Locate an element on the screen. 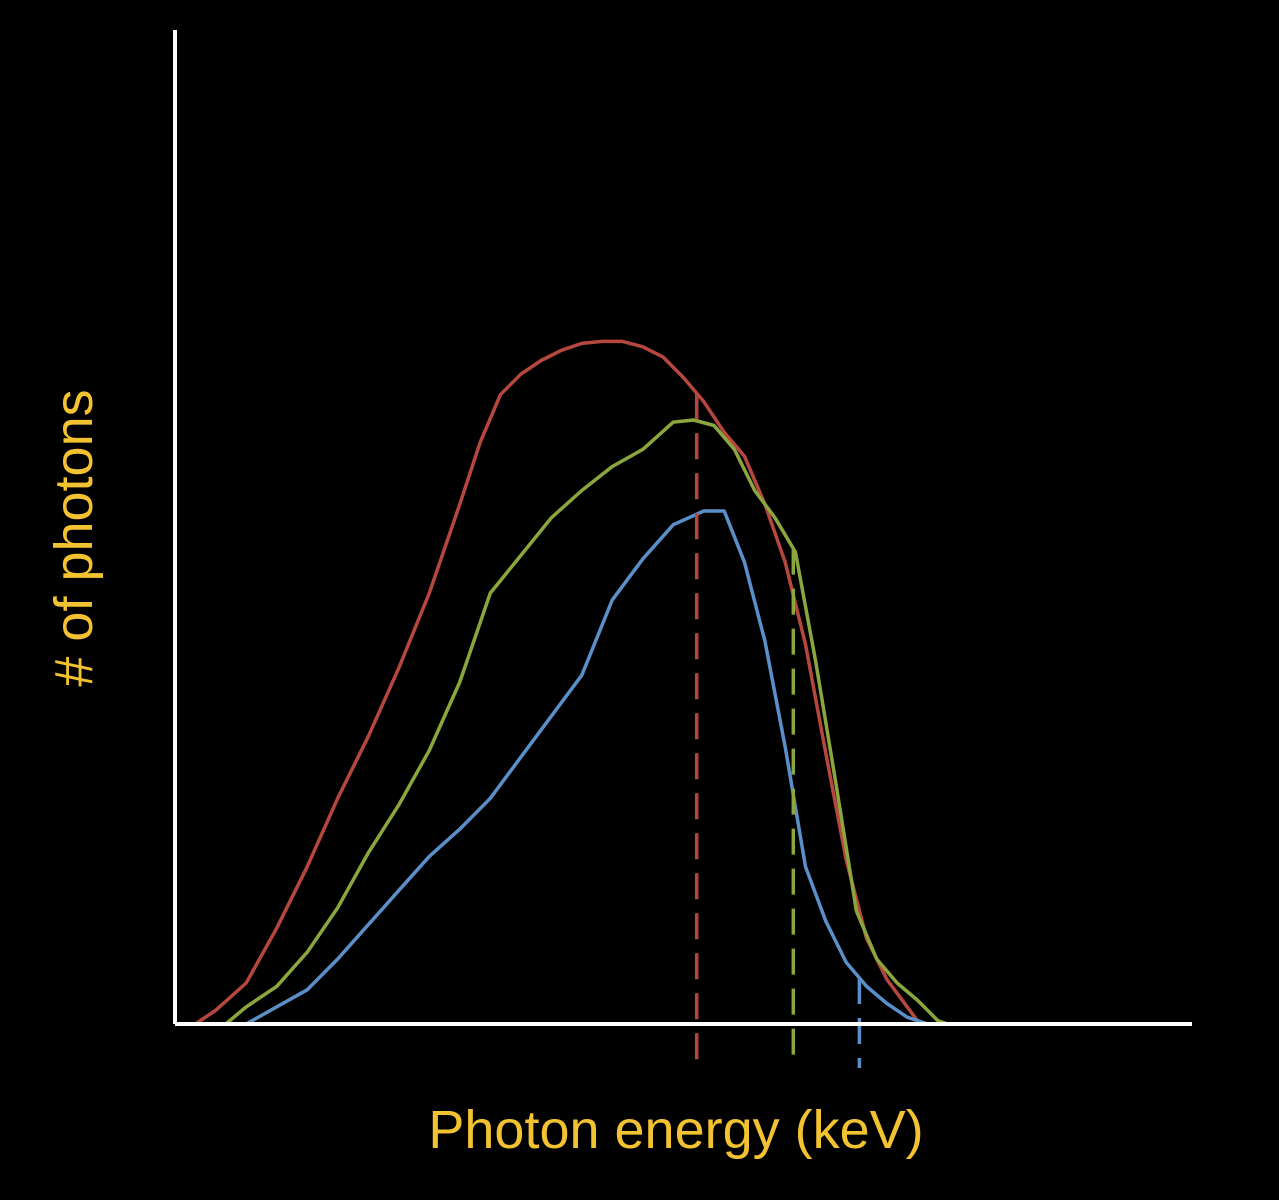 Image resolution: width=1279 pixels, height=1200 pixels. y-axis-label: # of photons is located at coordinates (74, 537).